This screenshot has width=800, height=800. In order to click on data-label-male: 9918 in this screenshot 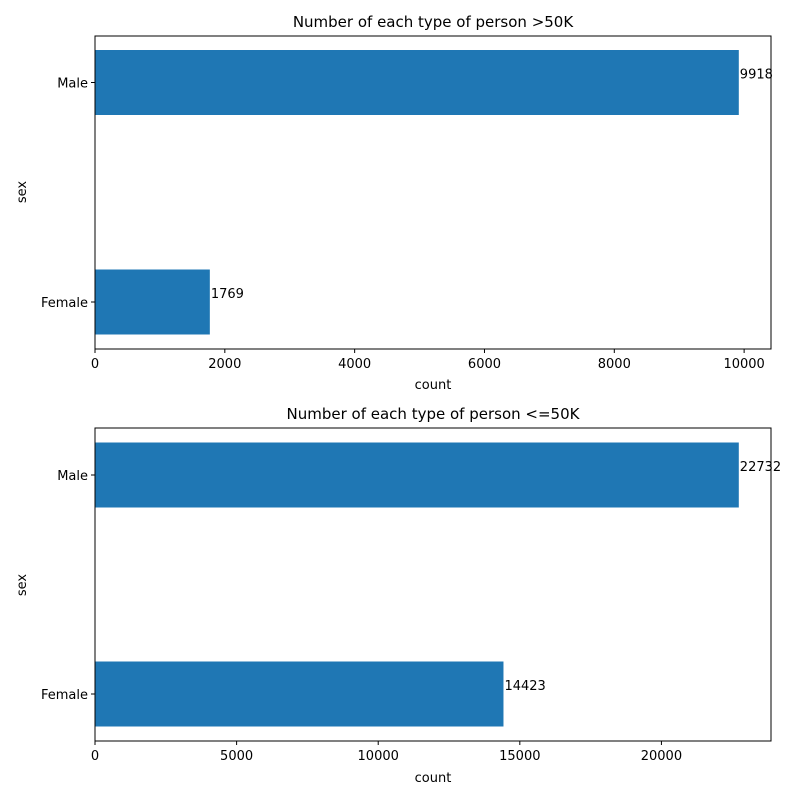, I will do `click(756, 75)`.